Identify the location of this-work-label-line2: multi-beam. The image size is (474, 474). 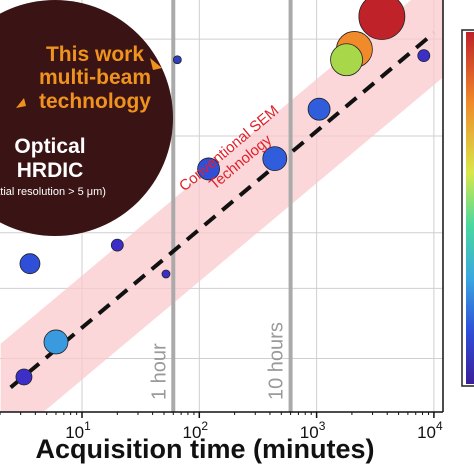
(95, 77).